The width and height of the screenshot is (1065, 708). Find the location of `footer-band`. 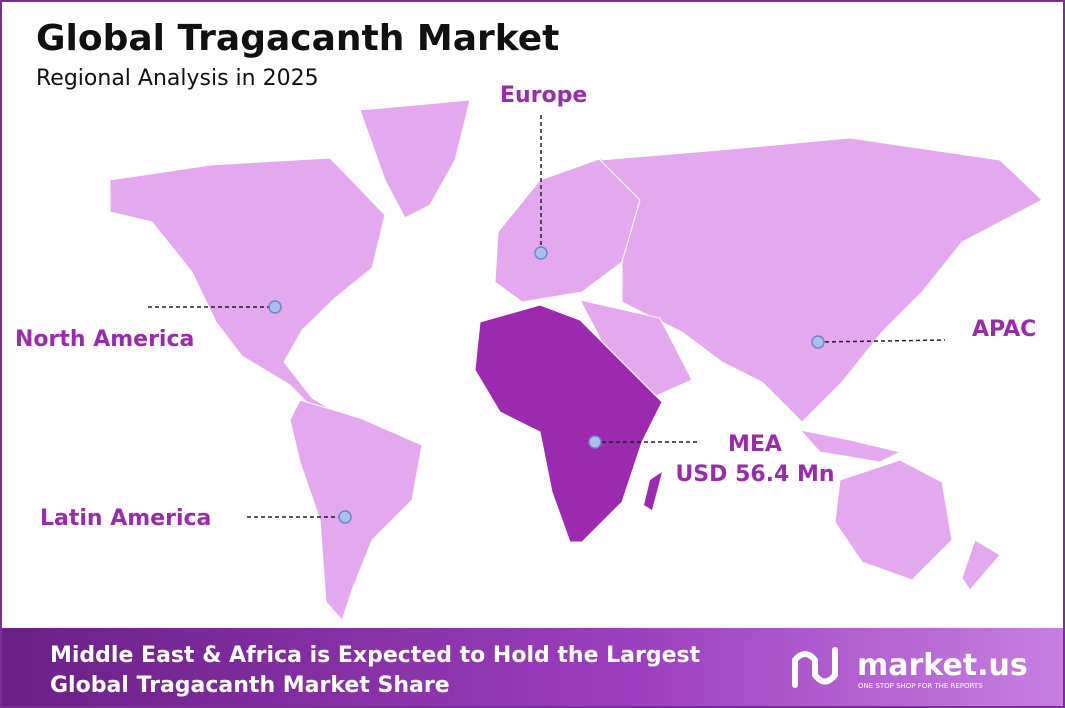

footer-band is located at coordinates (532, 667).